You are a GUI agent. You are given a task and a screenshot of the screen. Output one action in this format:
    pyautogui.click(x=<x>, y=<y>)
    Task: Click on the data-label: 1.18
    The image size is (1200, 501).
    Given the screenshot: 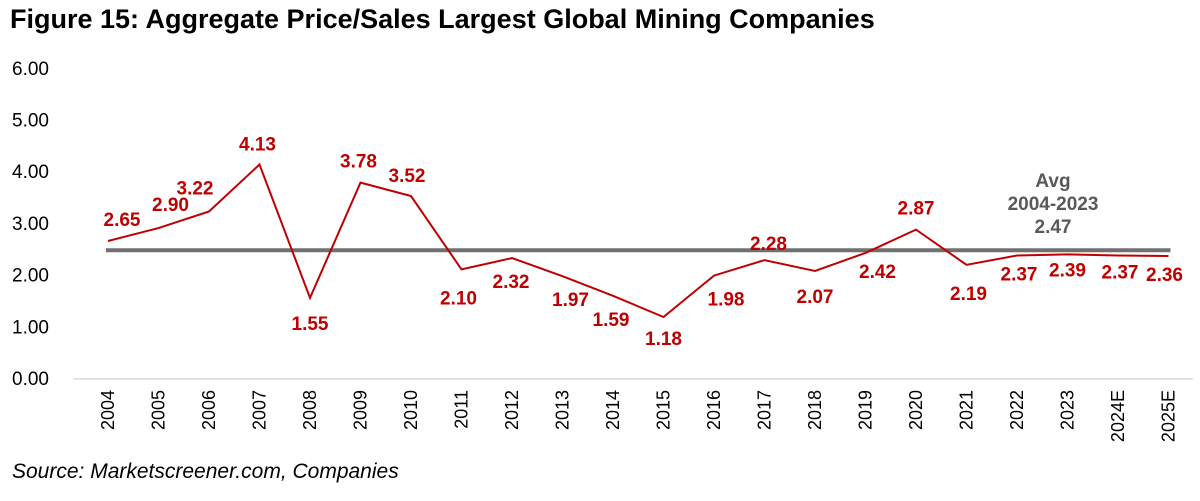 What is the action you would take?
    pyautogui.click(x=663, y=339)
    